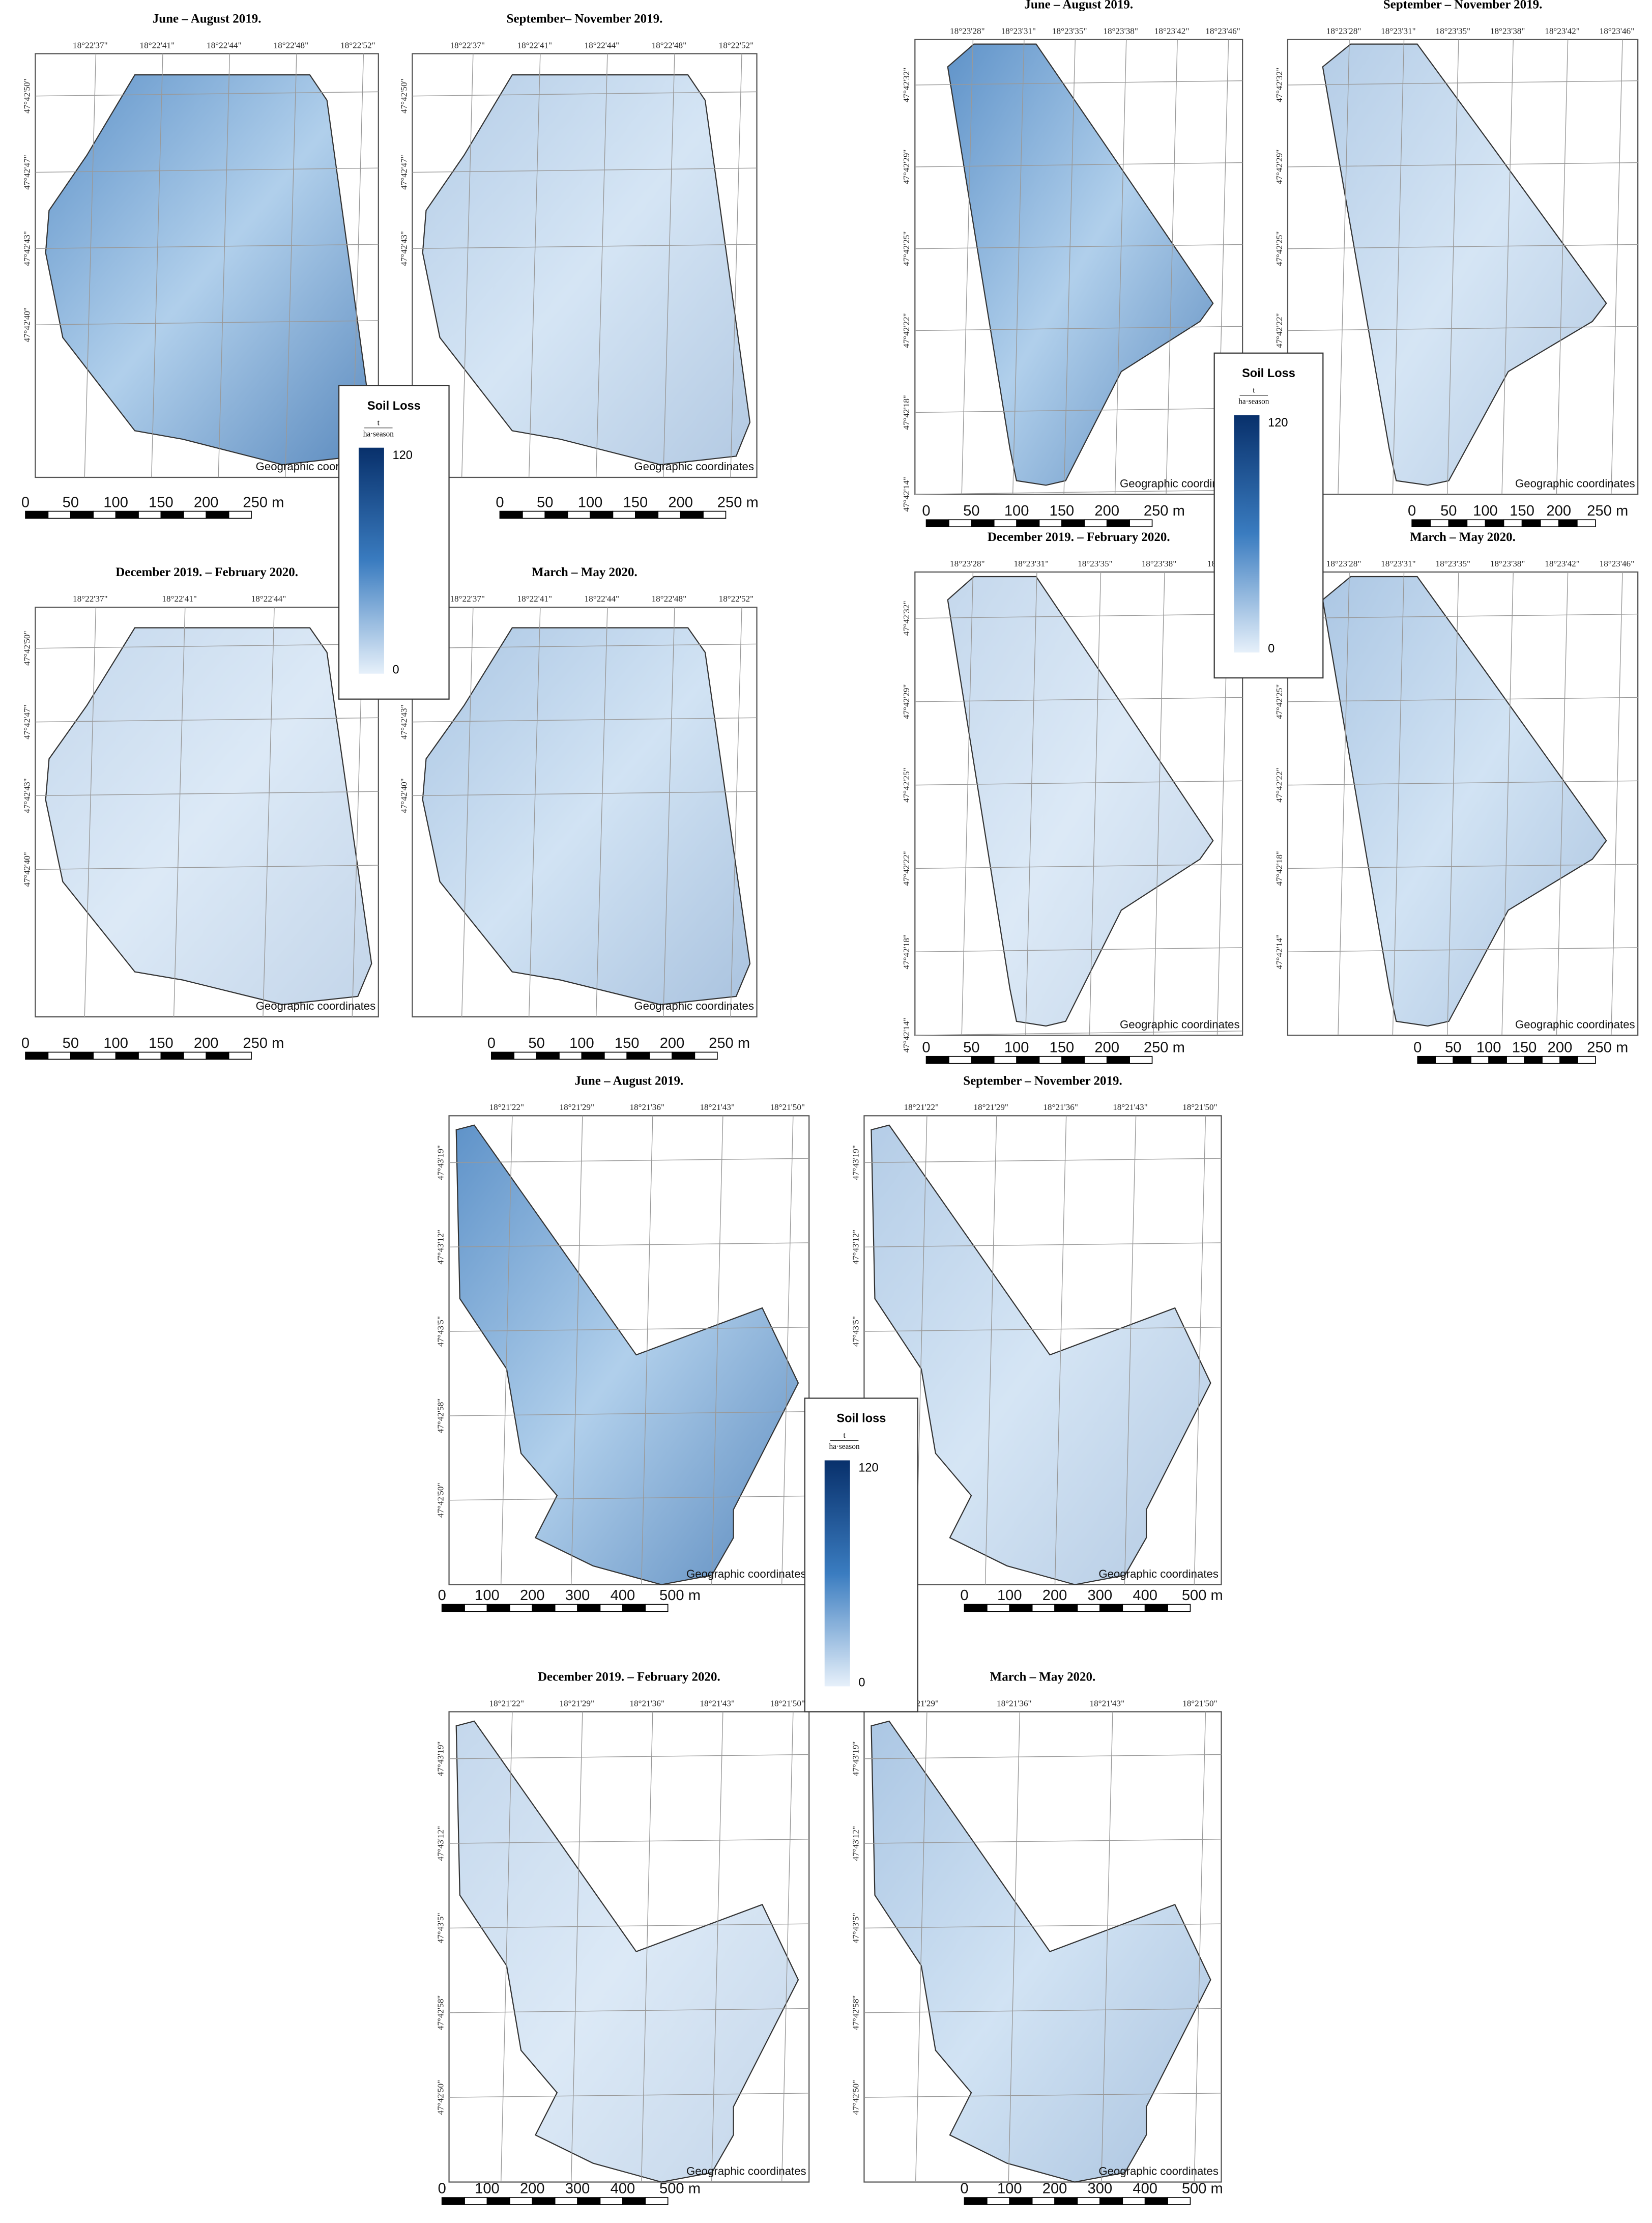 This screenshot has height=2223, width=1652. Describe the element at coordinates (379, 434) in the screenshot. I see `legend-unit-denominator: ha·season` at that location.